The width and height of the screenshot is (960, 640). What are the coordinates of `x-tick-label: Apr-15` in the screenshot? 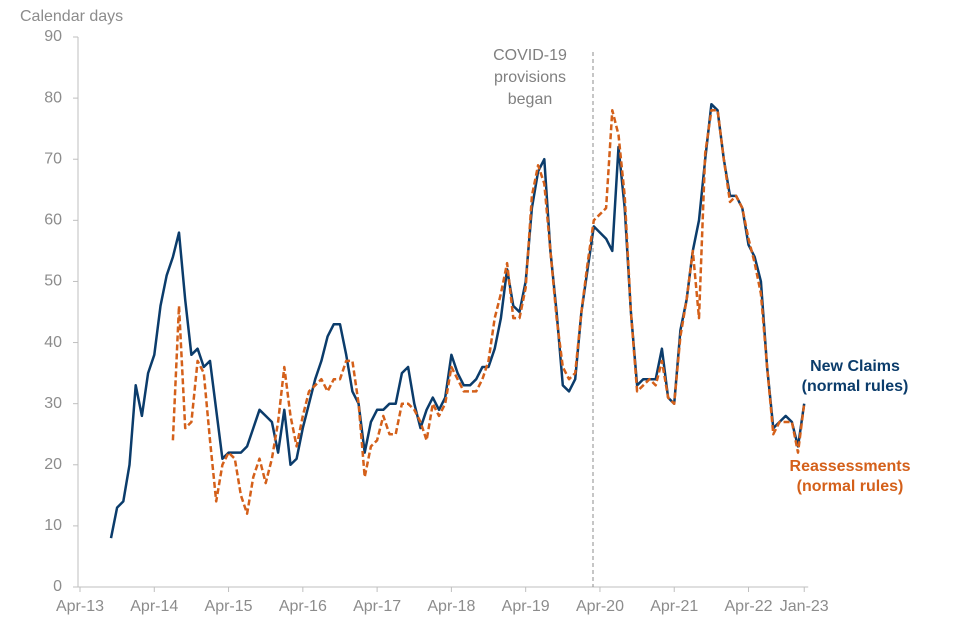 It's located at (229, 606).